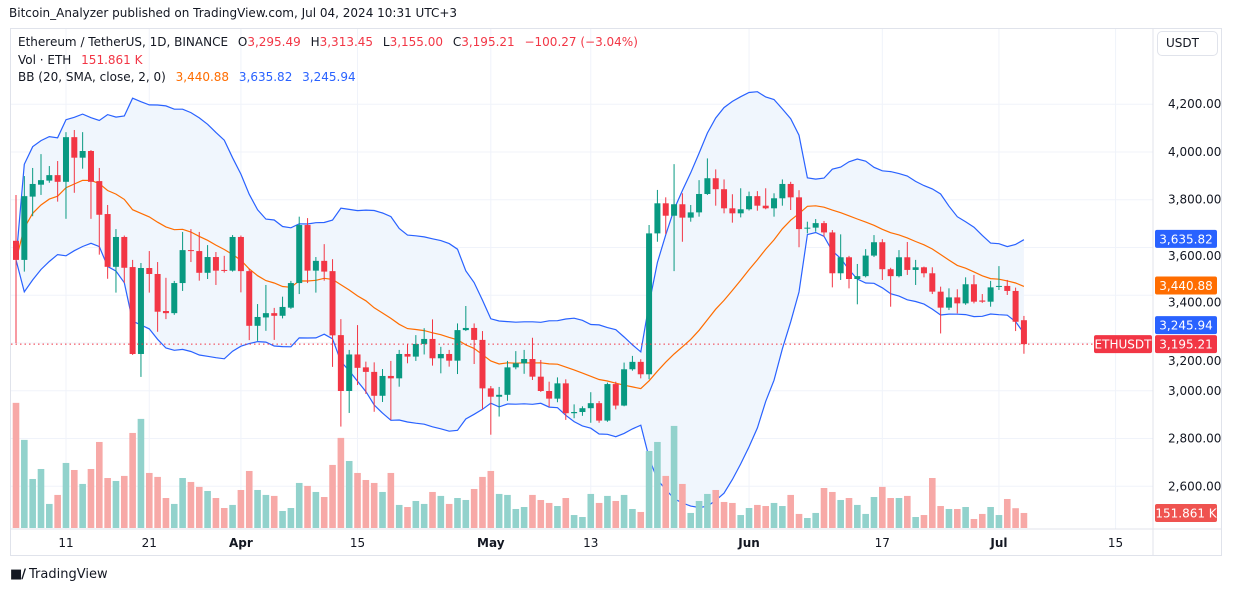  Describe the element at coordinates (265, 77) in the screenshot. I see `bb-upper-value: 3,635.82` at that location.